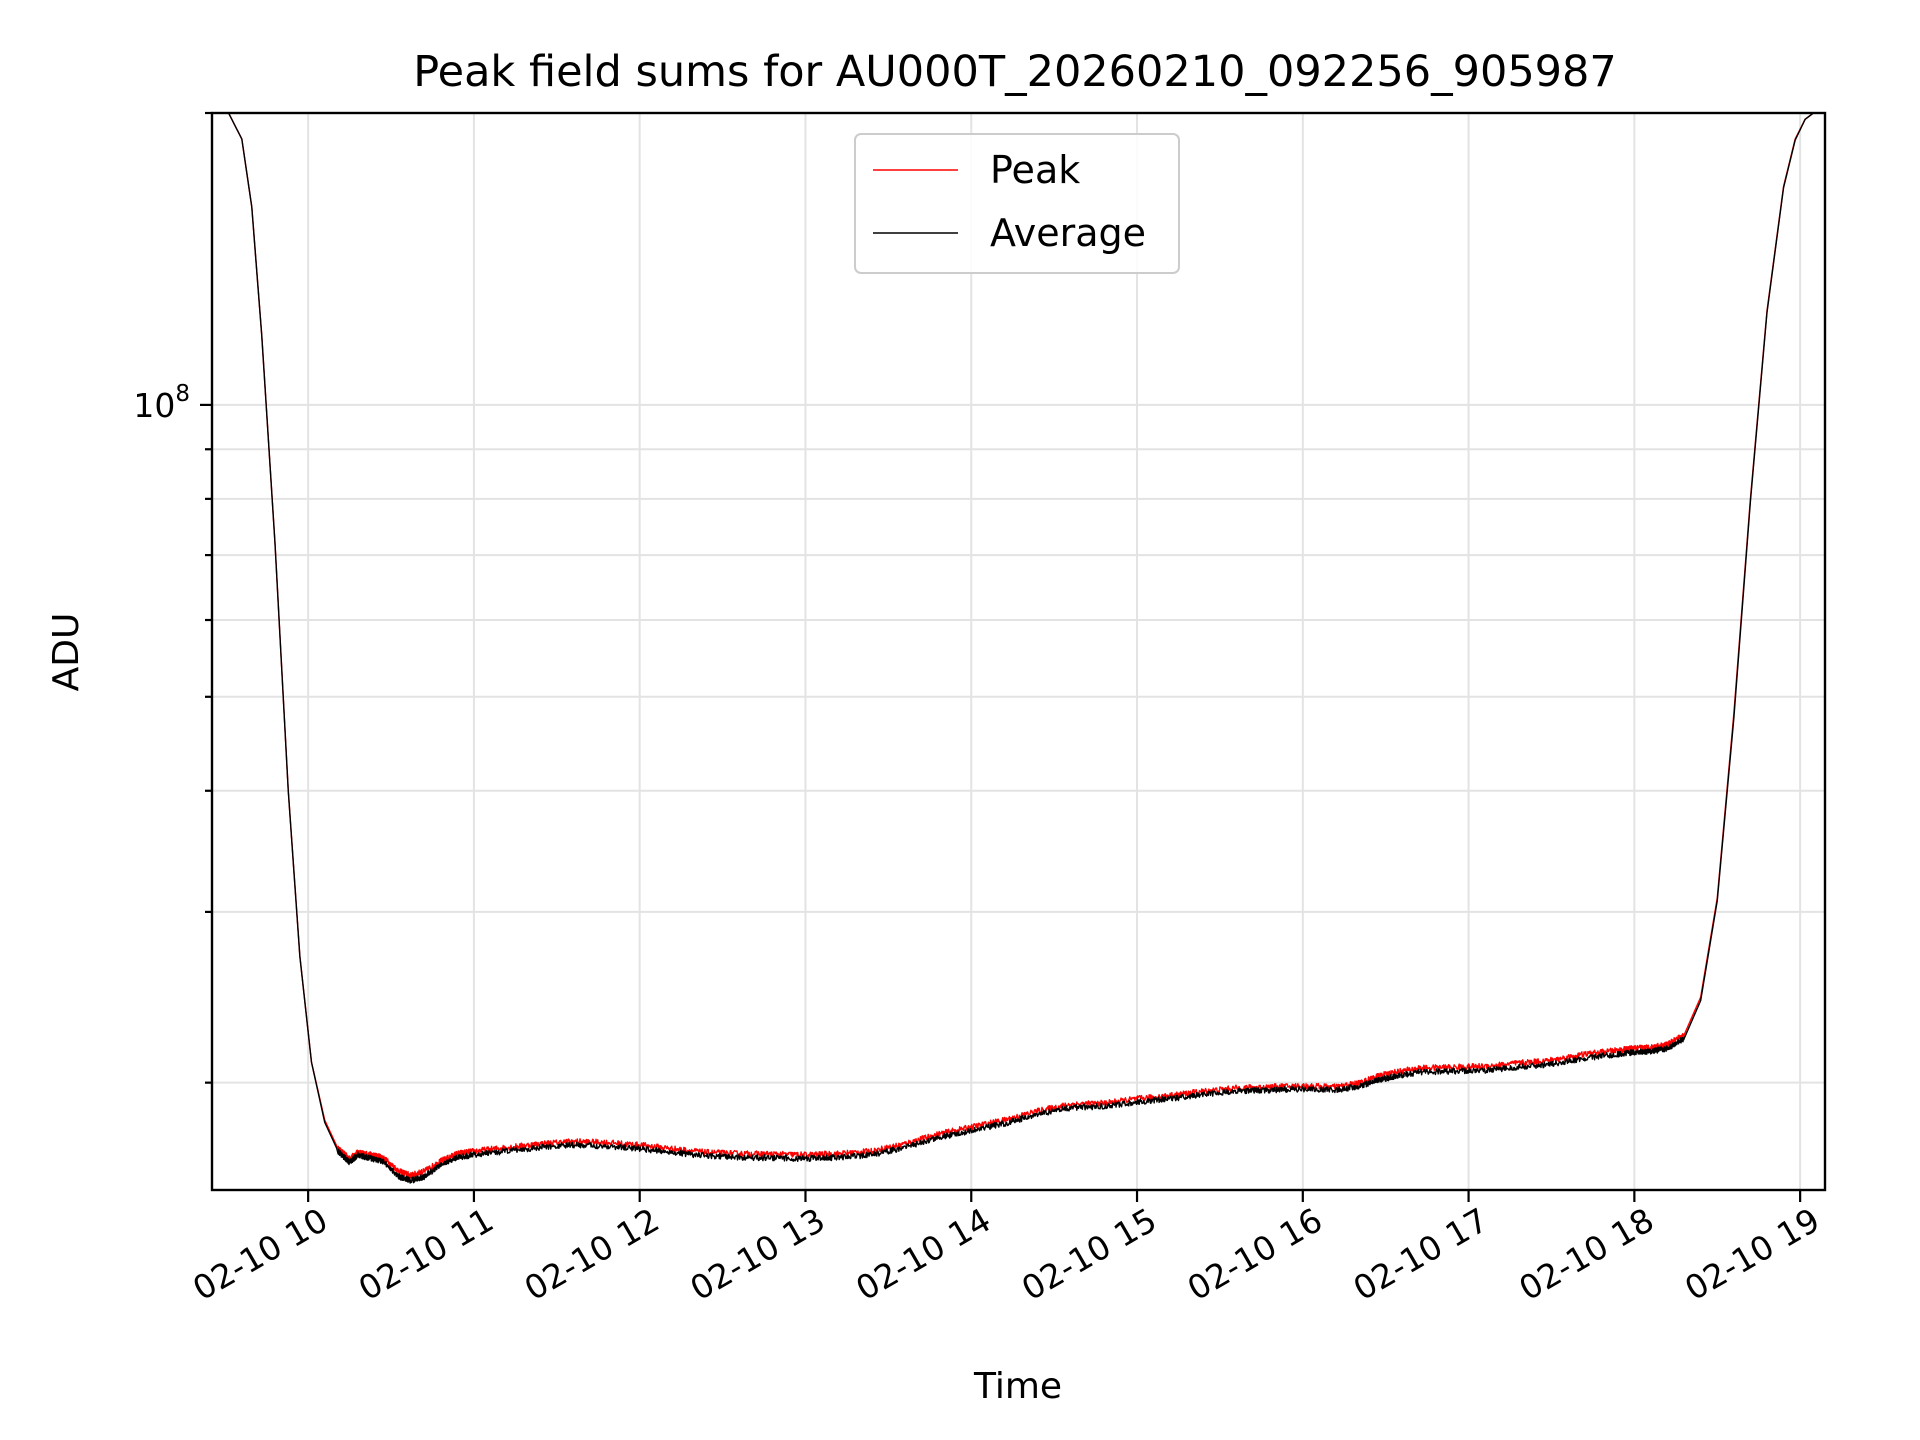  I want to click on x-axis-label: Time, so click(1017, 1386).